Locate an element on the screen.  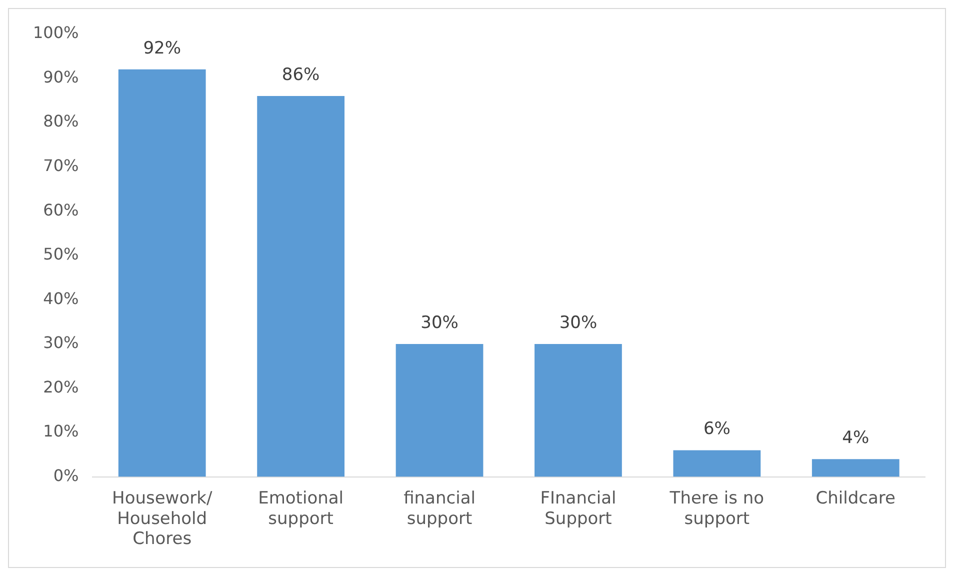
data-label: 86% is located at coordinates (301, 74).